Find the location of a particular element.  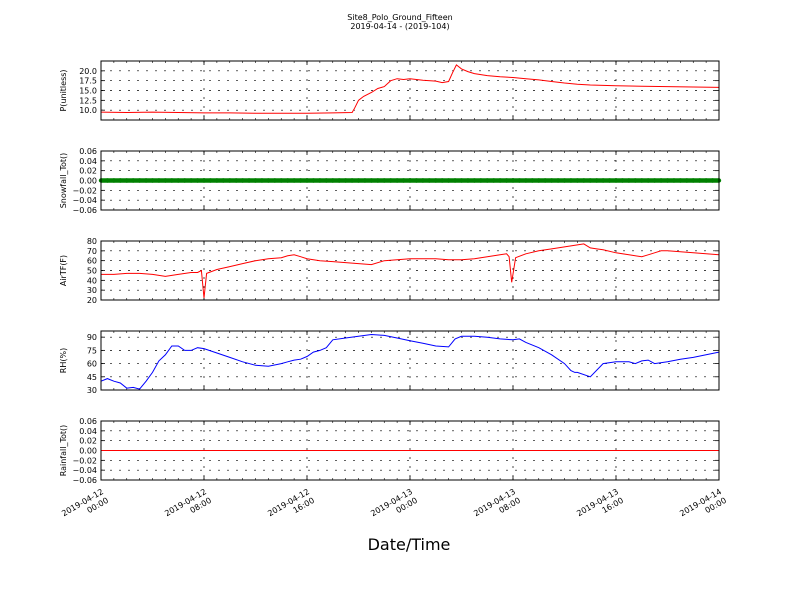

y-tick-label: 17.5 is located at coordinates (88, 81).